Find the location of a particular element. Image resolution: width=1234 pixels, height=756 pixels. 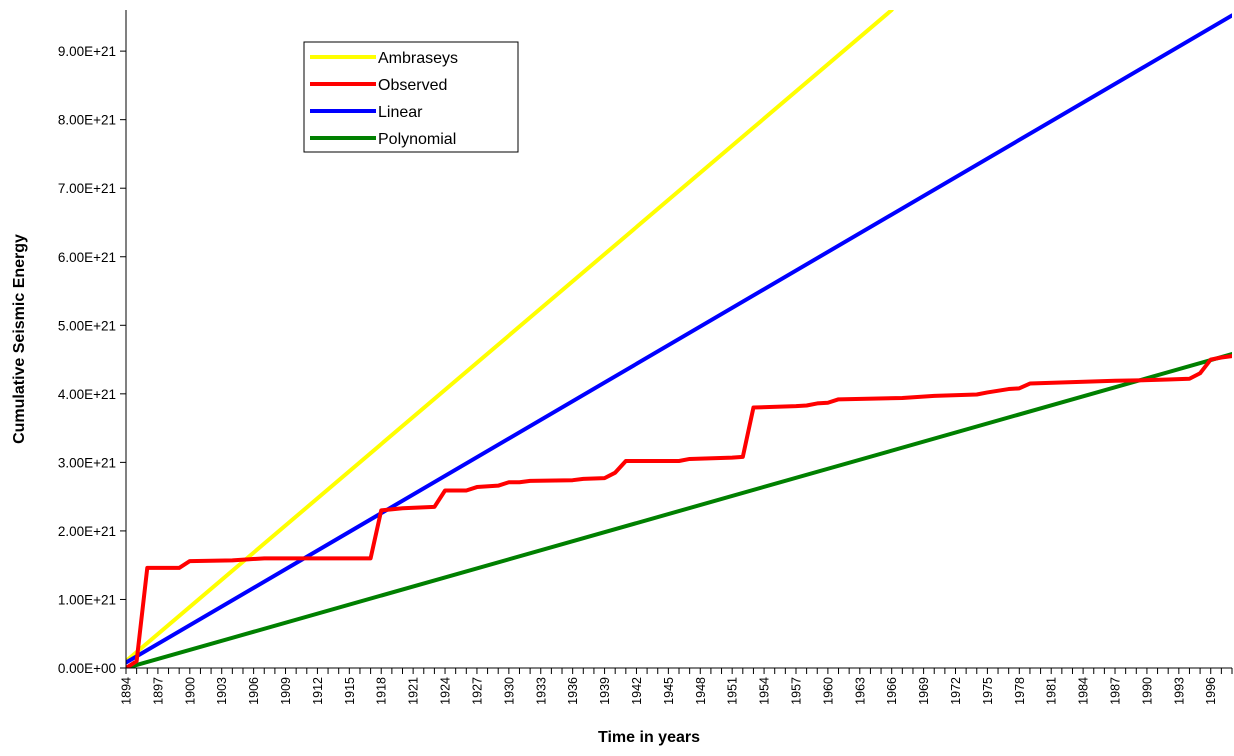

y-tick-label: 3.00E+21 is located at coordinates (87, 462).